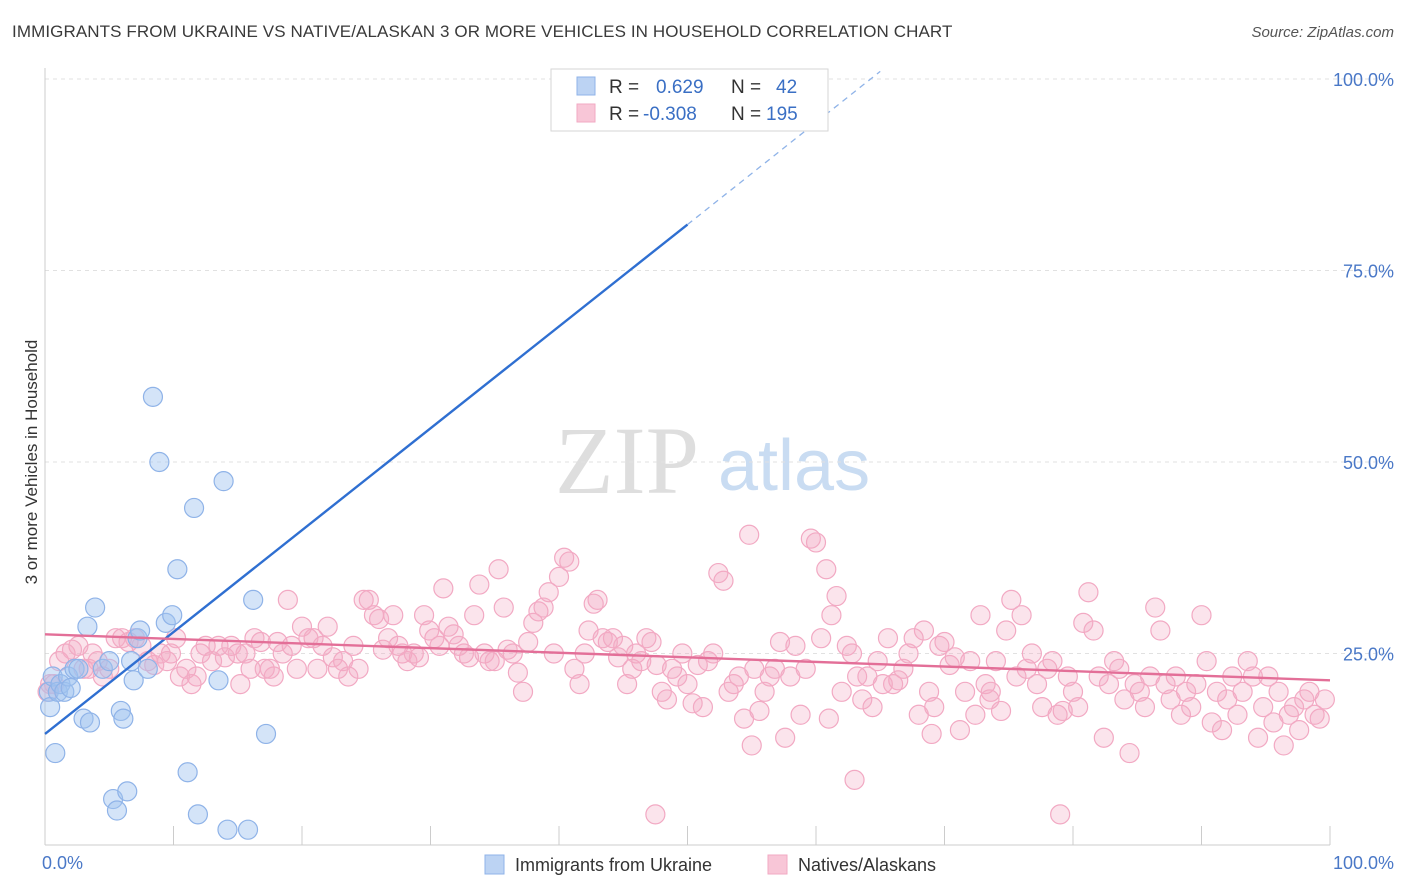 This screenshot has width=1406, height=892. I want to click on legend-r-value-ukraine: 0.629, so click(680, 87).